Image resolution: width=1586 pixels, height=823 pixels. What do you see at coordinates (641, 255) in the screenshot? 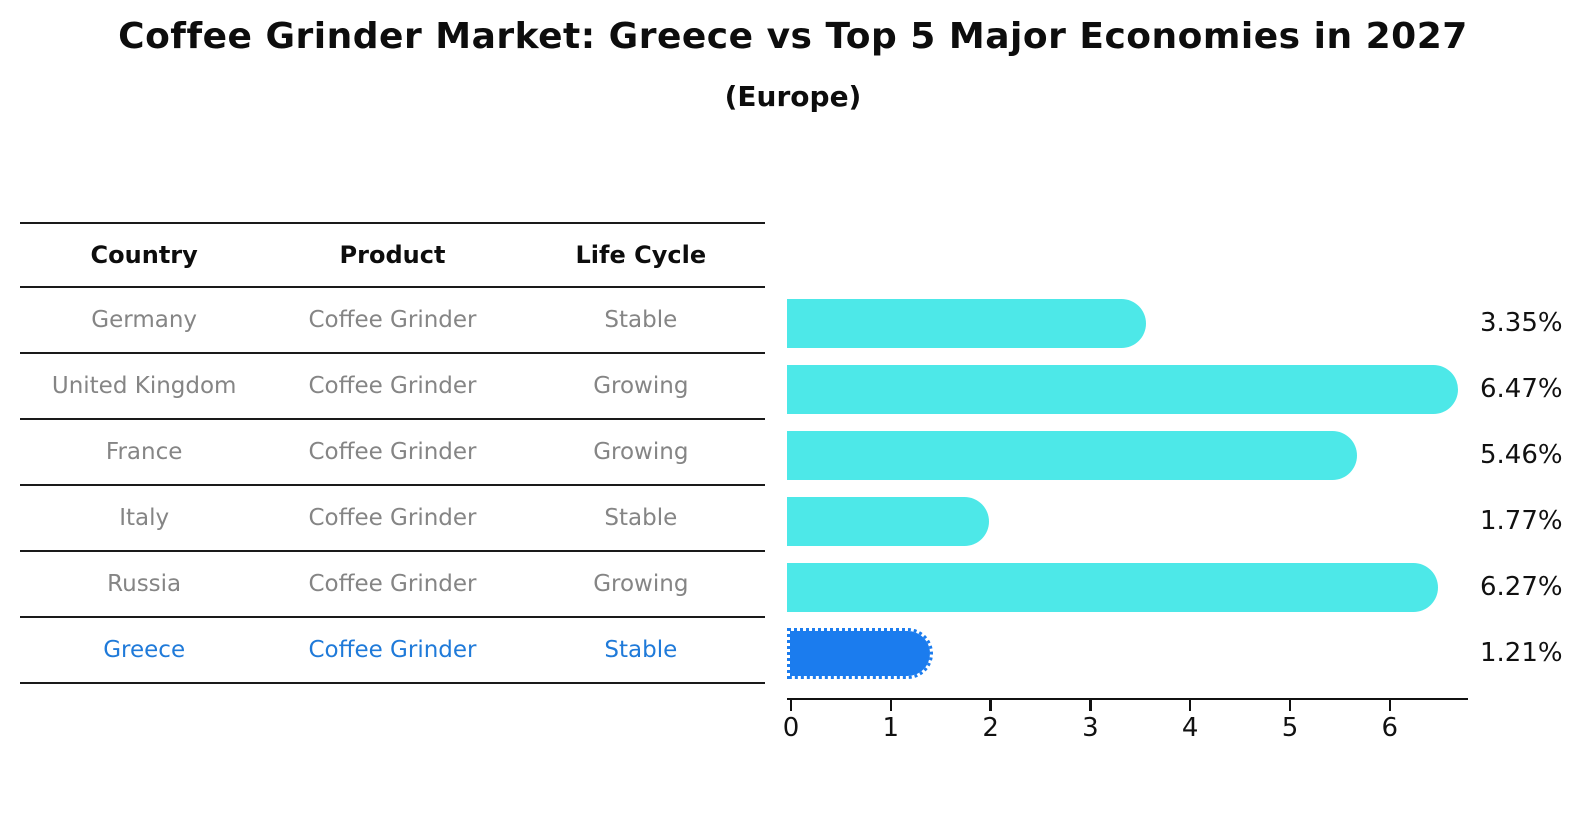
I see `table-header-cell-life-cycle: Life Cycle` at bounding box center [641, 255].